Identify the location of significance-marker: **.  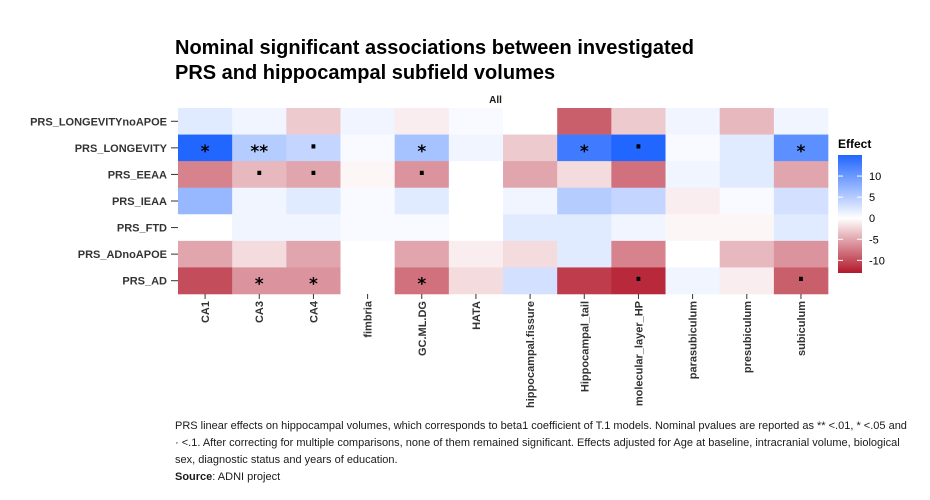
(259, 152).